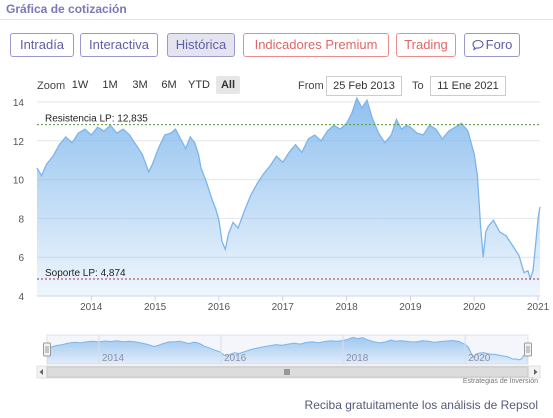 The width and height of the screenshot is (553, 418). What do you see at coordinates (110, 85) in the screenshot?
I see `zoom-1m-button: 1M` at bounding box center [110, 85].